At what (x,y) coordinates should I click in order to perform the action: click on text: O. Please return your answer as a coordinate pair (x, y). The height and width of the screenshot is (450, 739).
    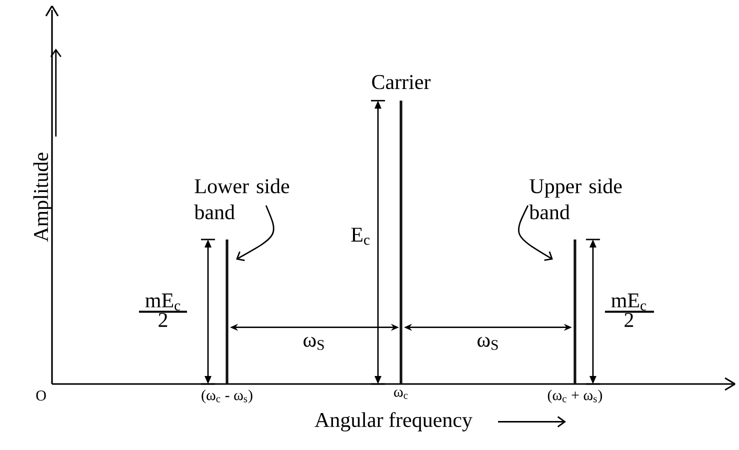
    Looking at the image, I should click on (41, 395).